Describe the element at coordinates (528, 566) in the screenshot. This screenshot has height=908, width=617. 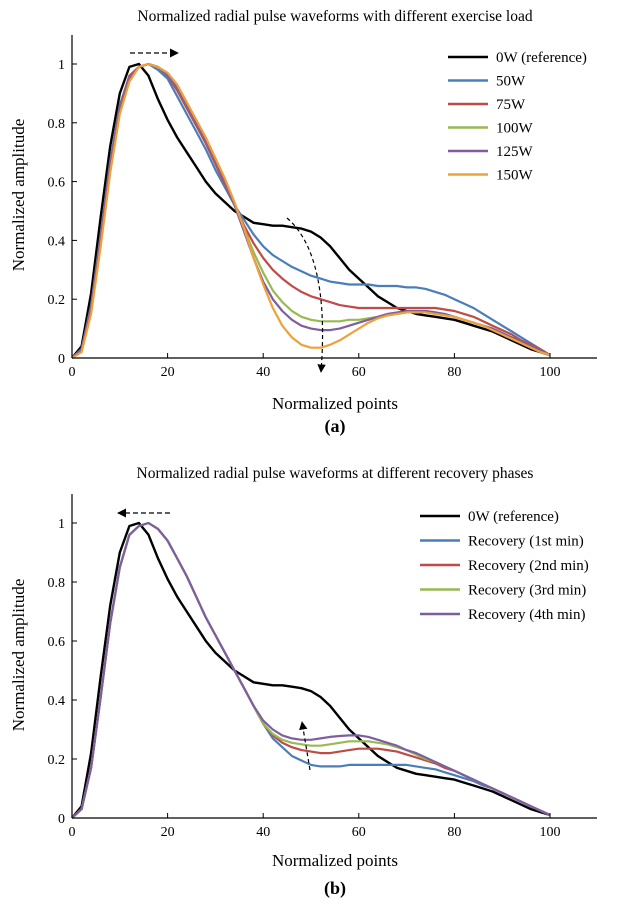
I see `legend-label-2: Recovery (2nd min)` at that location.